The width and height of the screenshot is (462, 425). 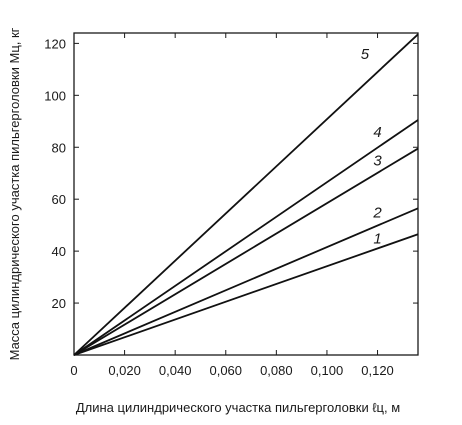 What do you see at coordinates (377, 160) in the screenshot?
I see `series-label-3: 3` at bounding box center [377, 160].